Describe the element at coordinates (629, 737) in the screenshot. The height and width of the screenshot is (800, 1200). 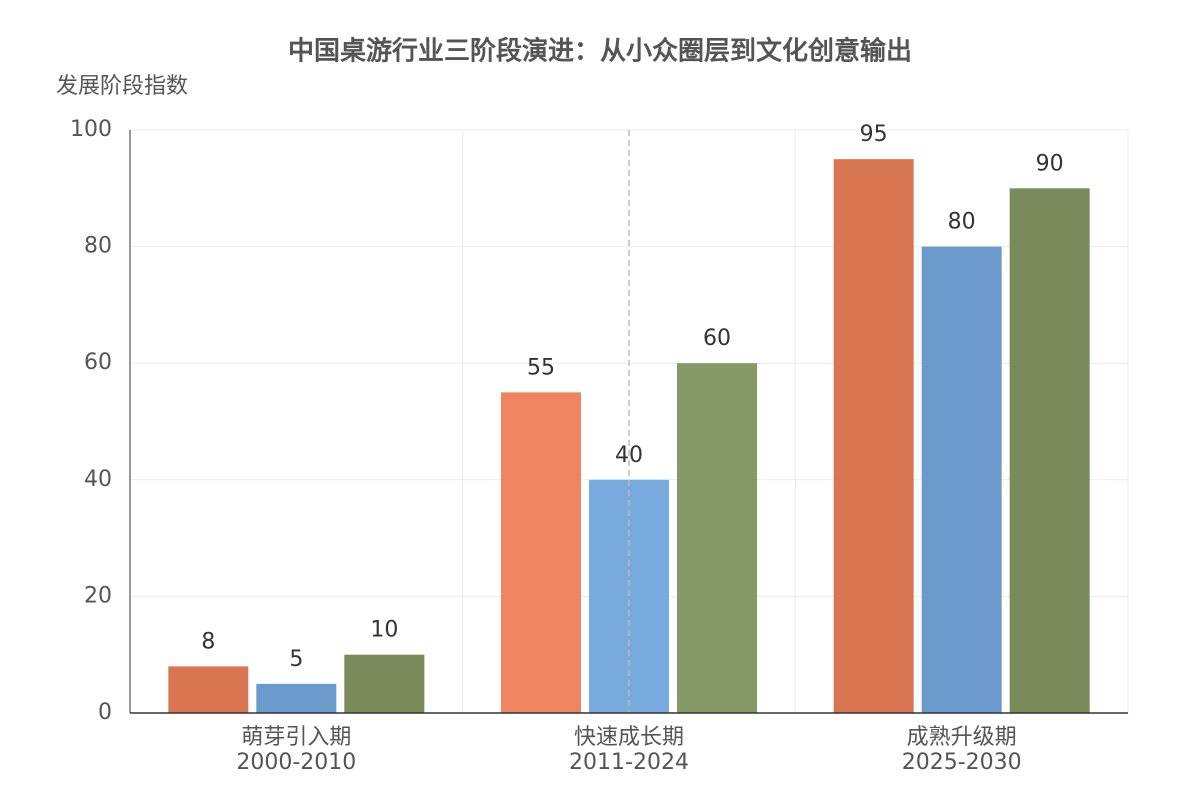
I see `x-tick-label: 快速成长期` at that location.